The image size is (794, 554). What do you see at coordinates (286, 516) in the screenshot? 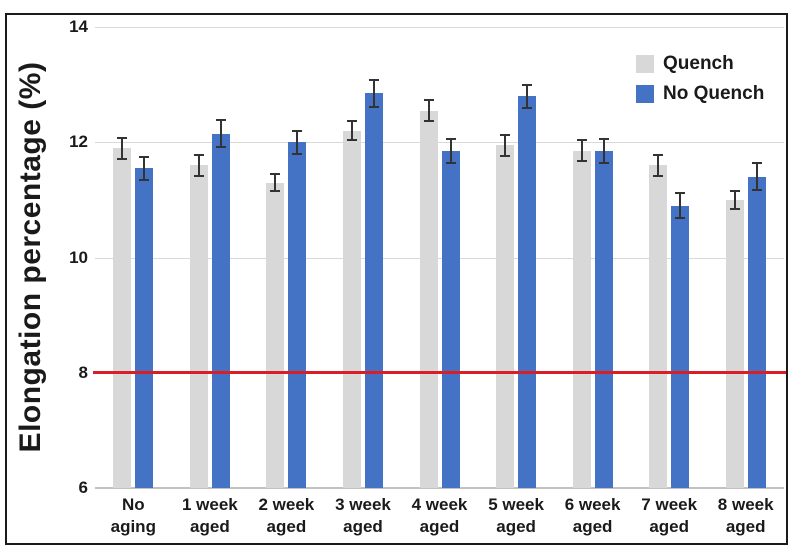
I see `x-tick-label-3: 2 week aged` at bounding box center [286, 516].